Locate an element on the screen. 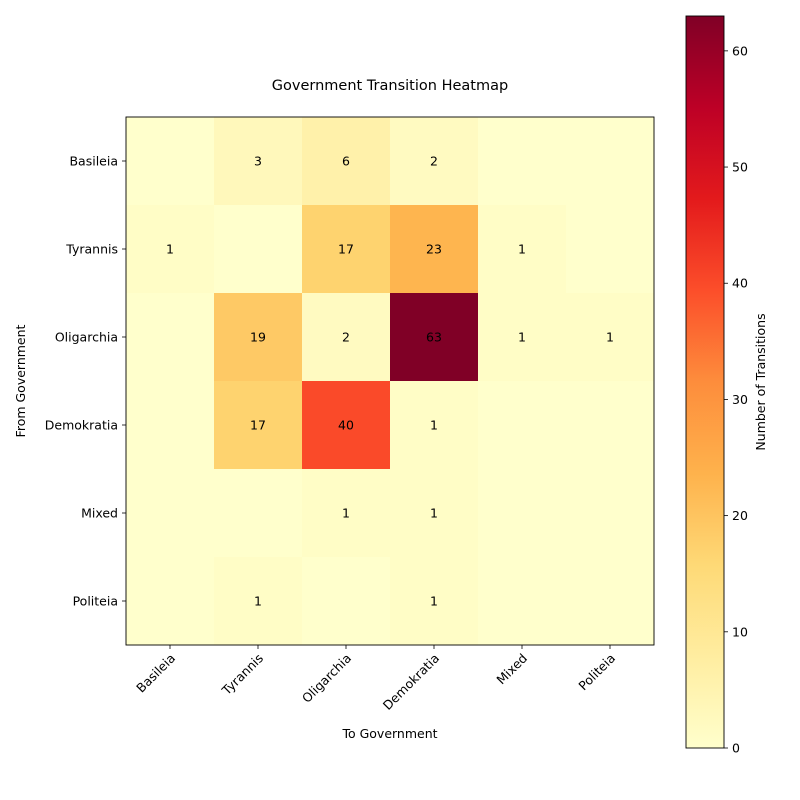 The image size is (800, 800). y-tick-label: Basileia is located at coordinates (93, 161).